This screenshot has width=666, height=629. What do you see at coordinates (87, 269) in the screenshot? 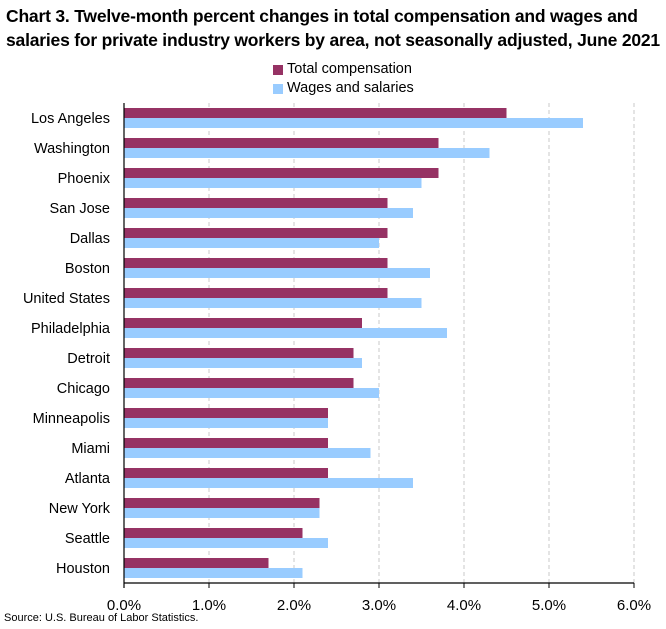
I see `category-label: Boston` at bounding box center [87, 269].